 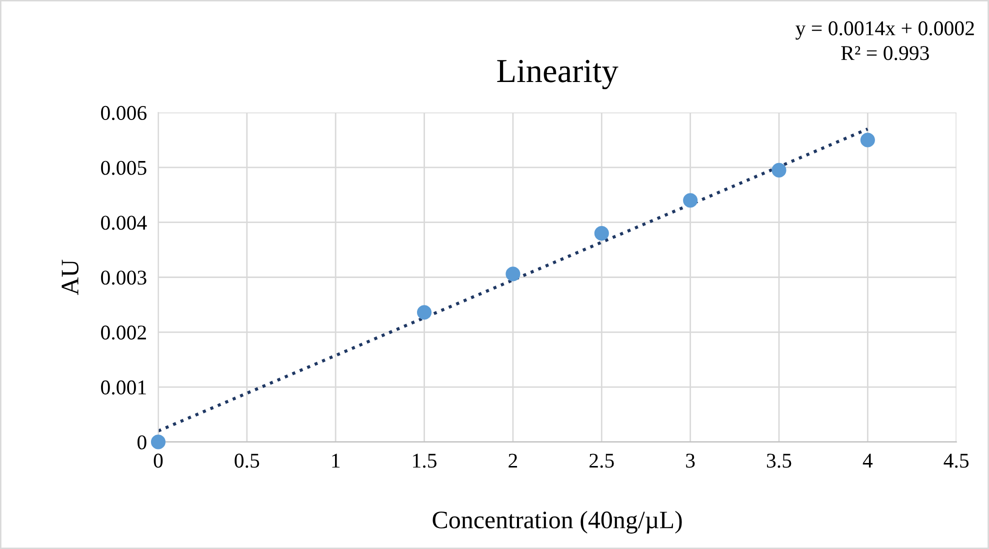 I want to click on x-tick-label: 0.5, so click(x=247, y=461).